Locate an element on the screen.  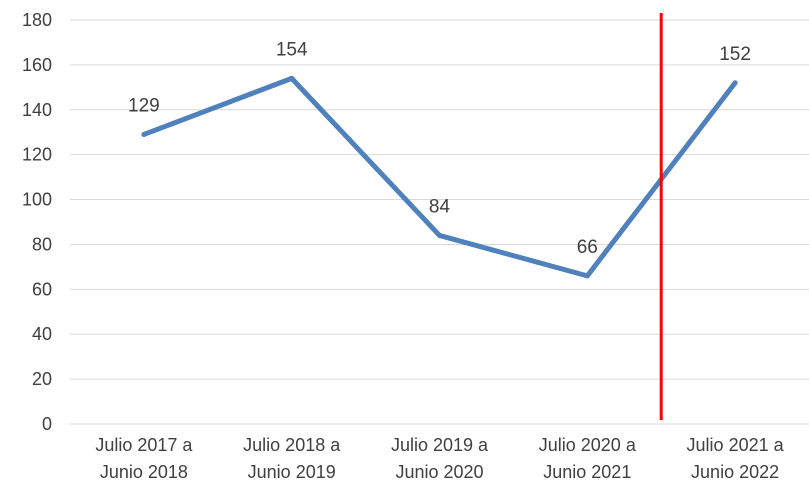
y-tick-label-60: 60 is located at coordinates (42, 289).